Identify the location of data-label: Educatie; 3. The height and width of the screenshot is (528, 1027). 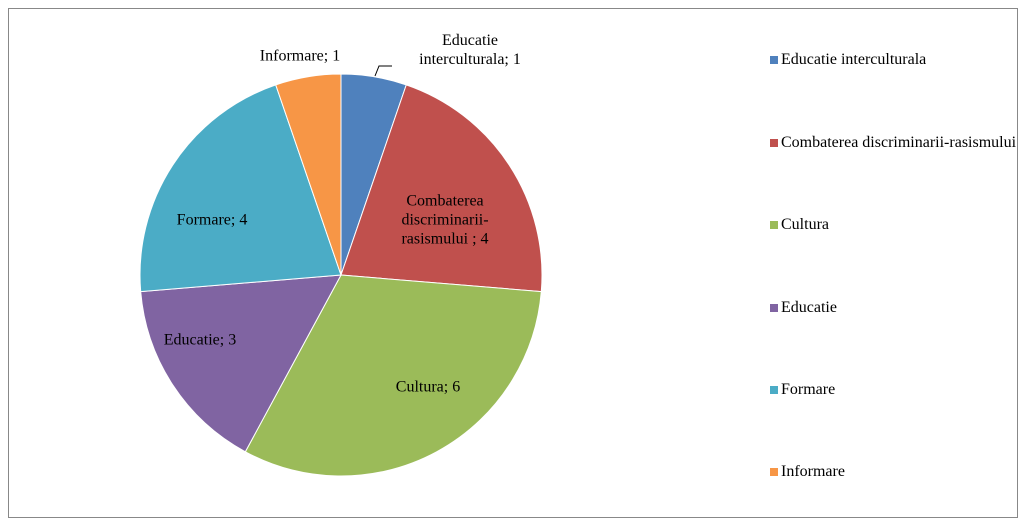
(200, 340).